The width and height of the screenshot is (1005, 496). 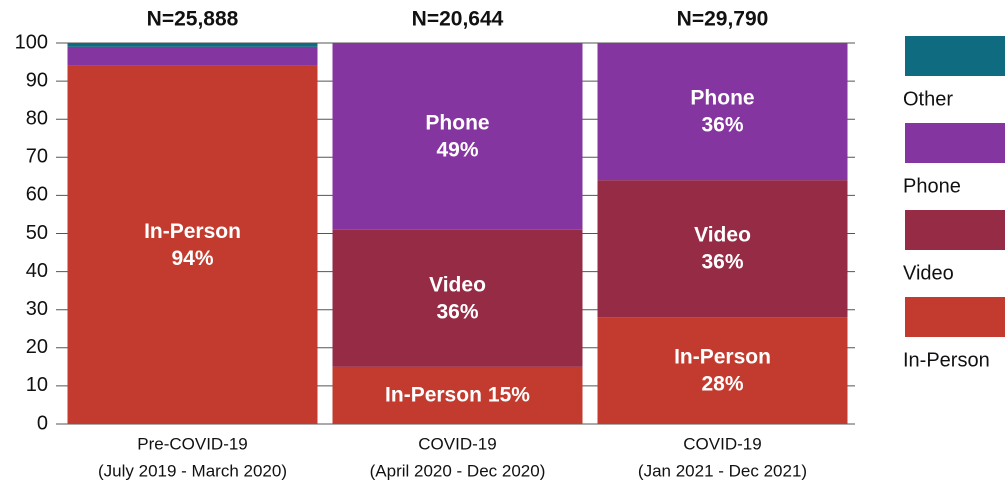 What do you see at coordinates (192, 470) in the screenshot?
I see `x-tick-label: (July 2019 - March 2020)` at bounding box center [192, 470].